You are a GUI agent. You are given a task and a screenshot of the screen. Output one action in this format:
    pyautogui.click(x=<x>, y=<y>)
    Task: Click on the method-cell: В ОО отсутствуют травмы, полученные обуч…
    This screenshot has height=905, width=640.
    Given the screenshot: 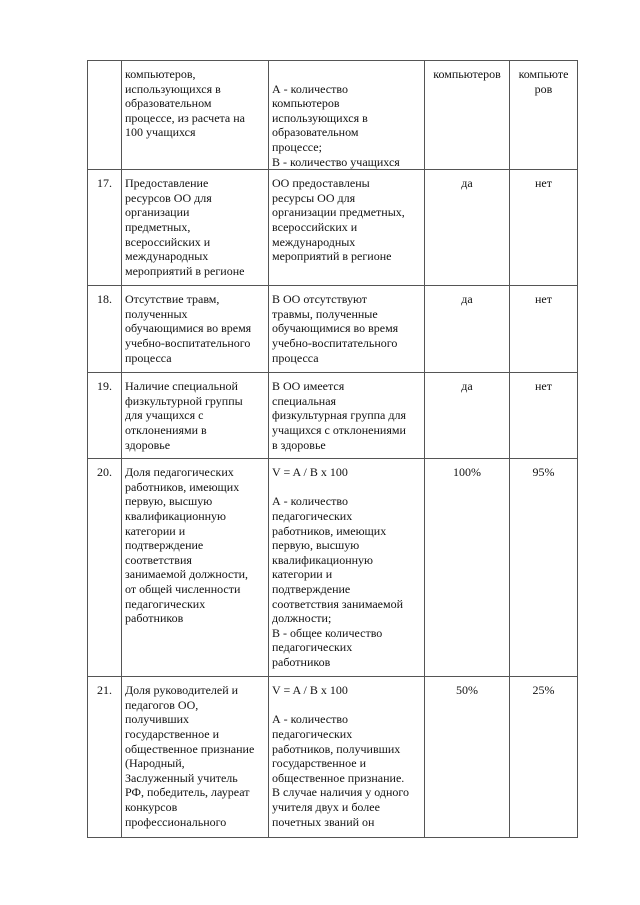 What is the action you would take?
    pyautogui.click(x=346, y=329)
    